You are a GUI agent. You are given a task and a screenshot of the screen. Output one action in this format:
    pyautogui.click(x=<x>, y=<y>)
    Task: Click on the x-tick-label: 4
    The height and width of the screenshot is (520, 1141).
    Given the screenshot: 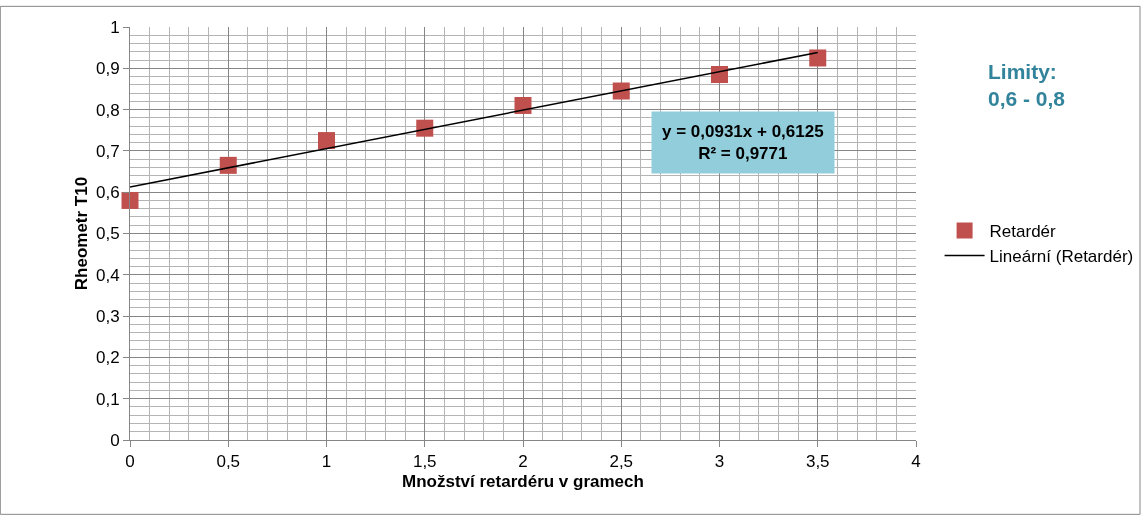 What is the action you would take?
    pyautogui.click(x=916, y=462)
    